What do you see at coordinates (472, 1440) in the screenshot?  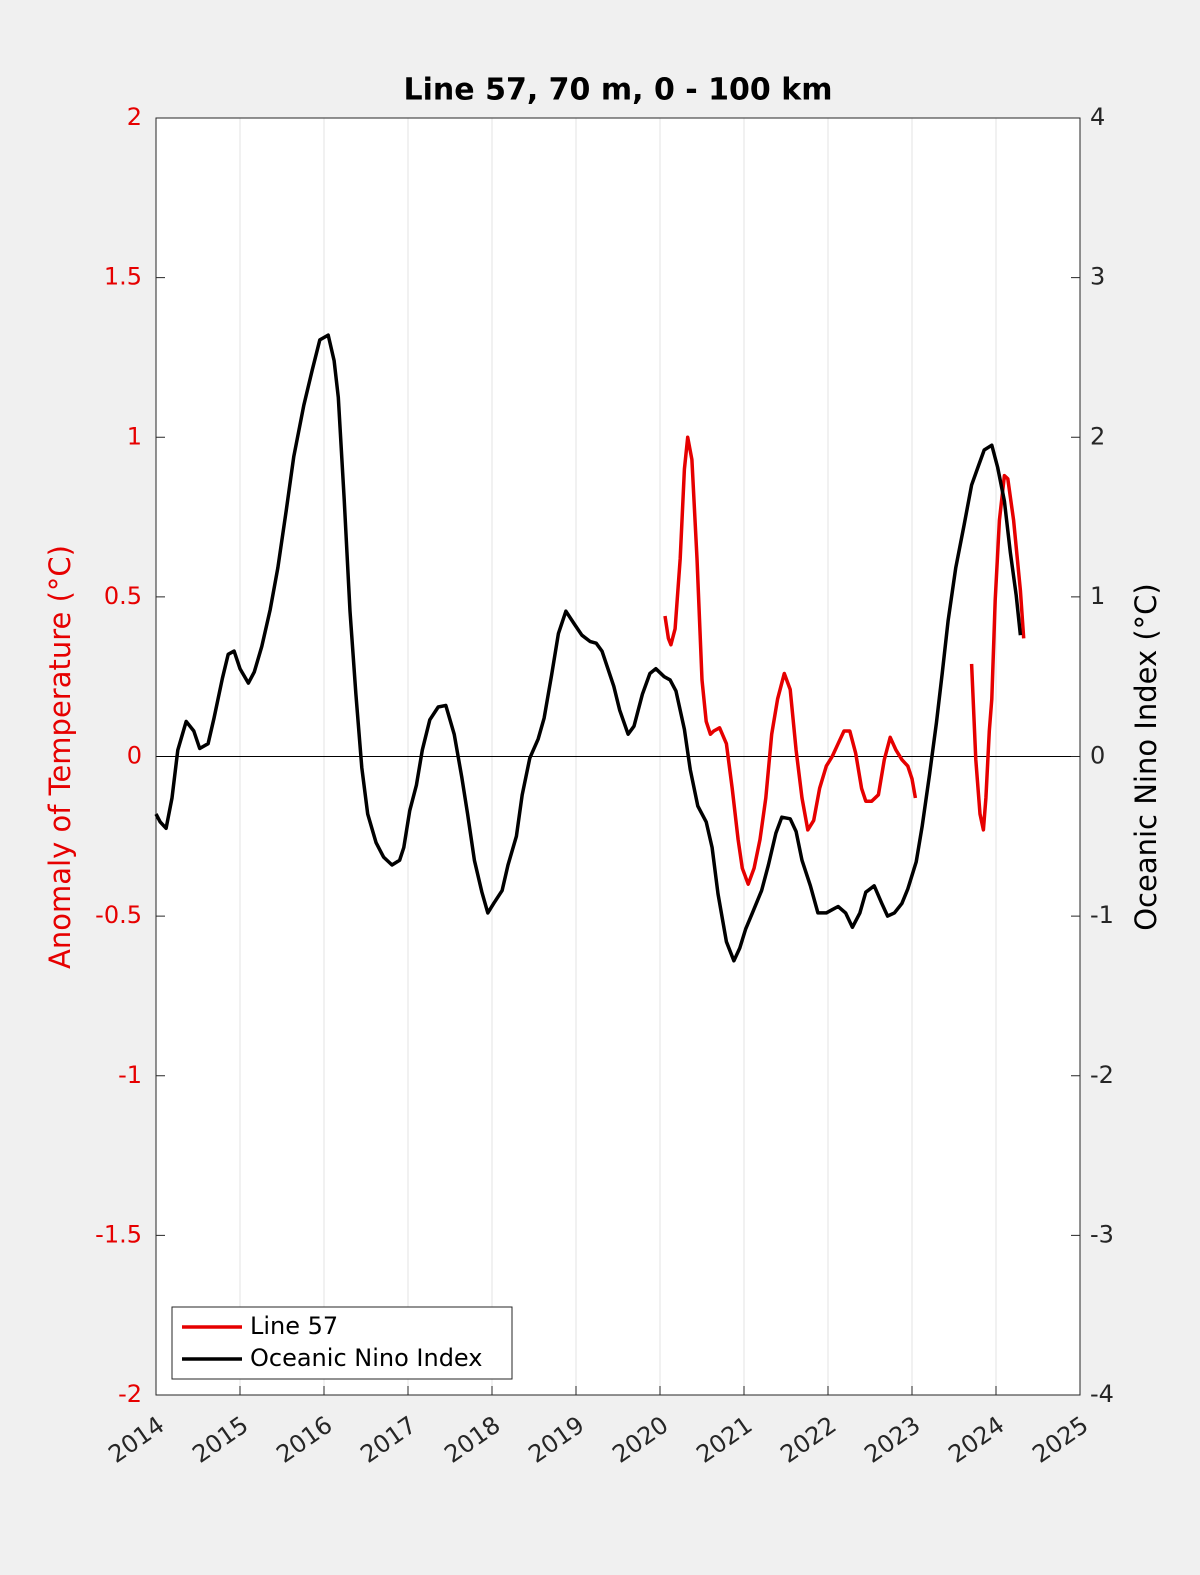 I see `x-tick-label: 2018` at bounding box center [472, 1440].